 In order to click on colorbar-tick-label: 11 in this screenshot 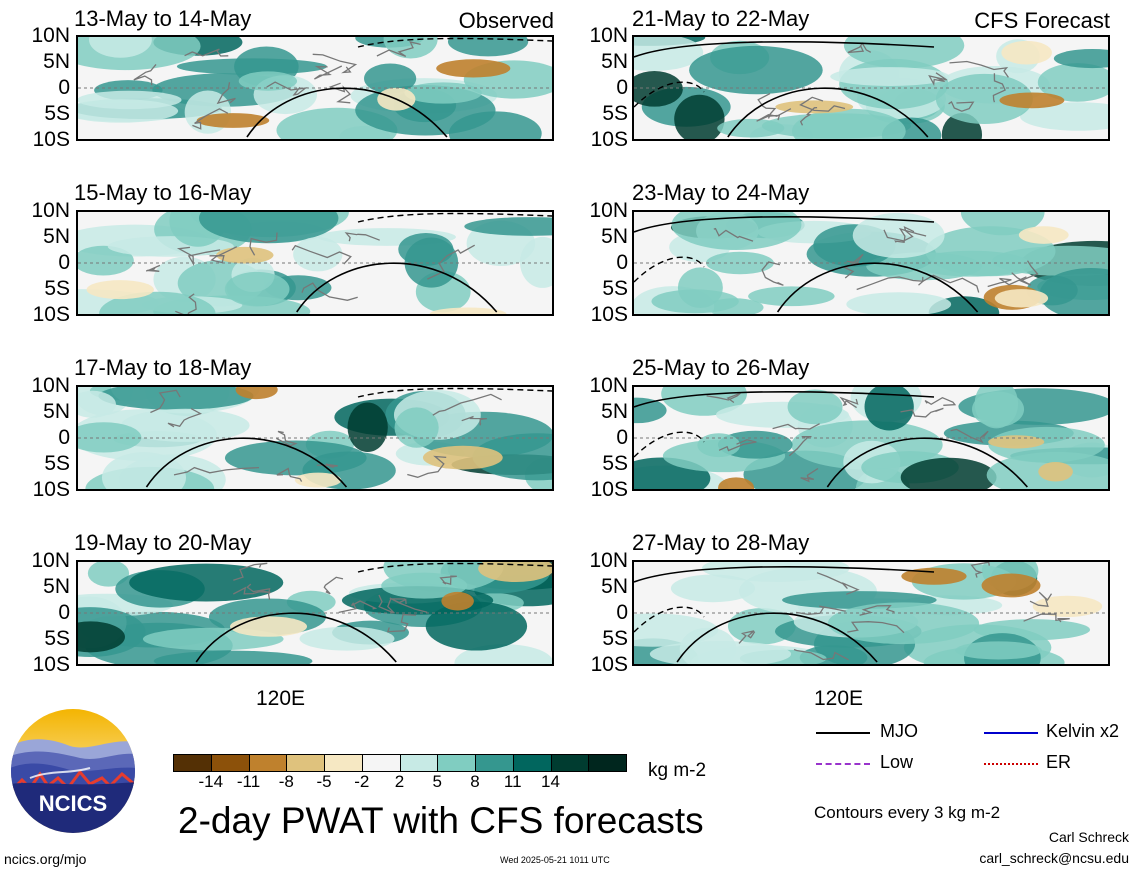, I will do `click(512, 781)`.